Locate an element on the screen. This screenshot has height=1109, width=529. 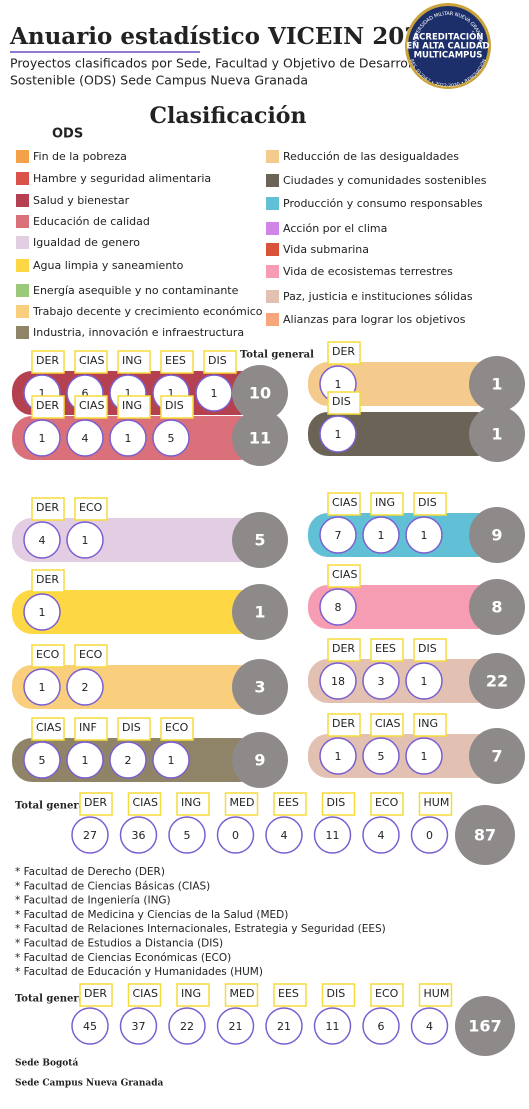
ods-pill is located at coordinates (402, 434).